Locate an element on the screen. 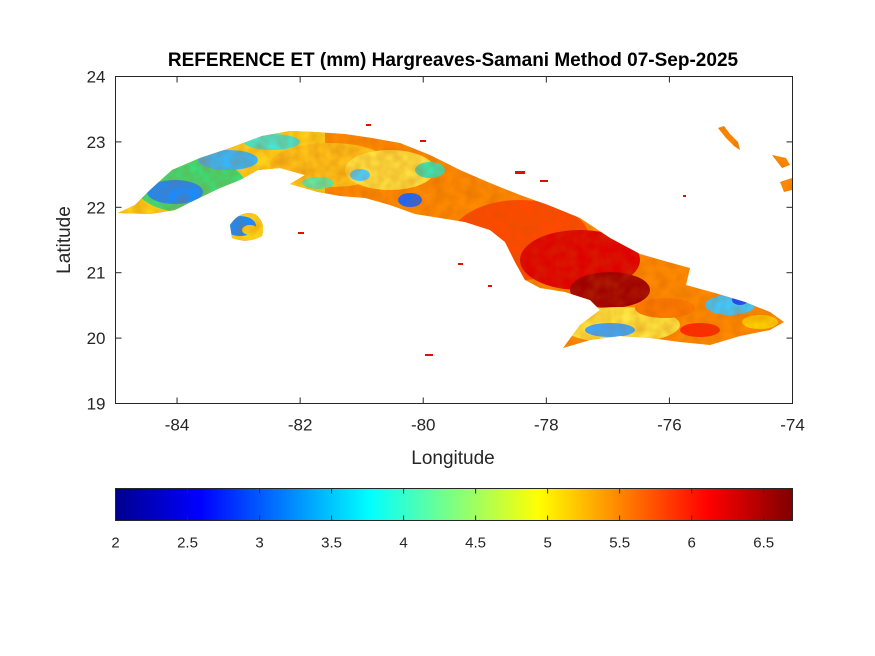 This screenshot has width=875, height=656. colorbar-tick-label: 6 is located at coordinates (691, 543).